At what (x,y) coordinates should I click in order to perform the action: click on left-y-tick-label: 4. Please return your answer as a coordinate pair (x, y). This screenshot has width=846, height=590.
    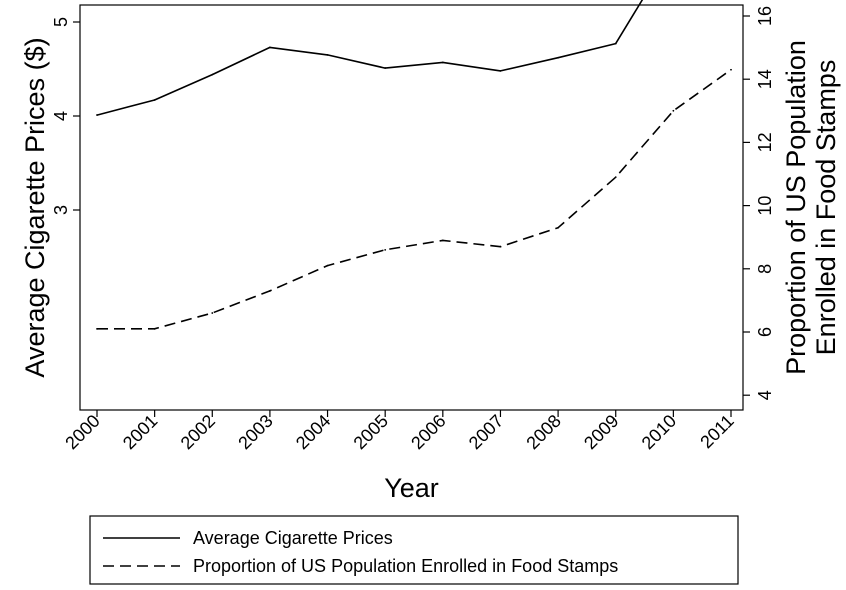
    Looking at the image, I should click on (61, 116).